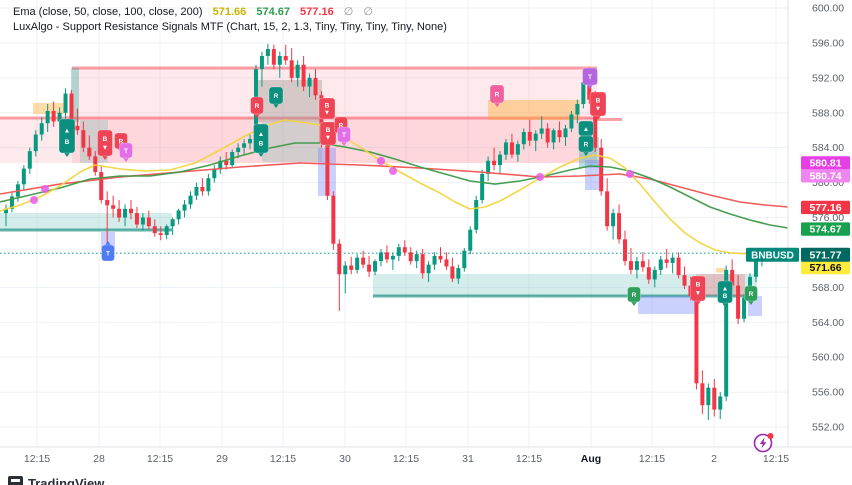 The height and width of the screenshot is (485, 852). I want to click on time-tick: 30, so click(345, 459).